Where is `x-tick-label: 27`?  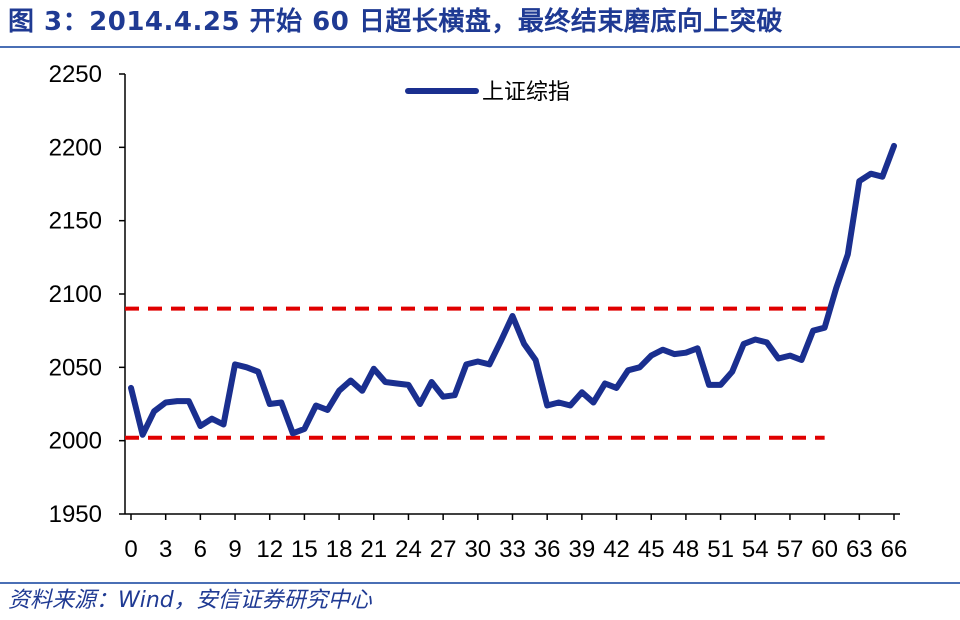 x-tick-label: 27 is located at coordinates (443, 549).